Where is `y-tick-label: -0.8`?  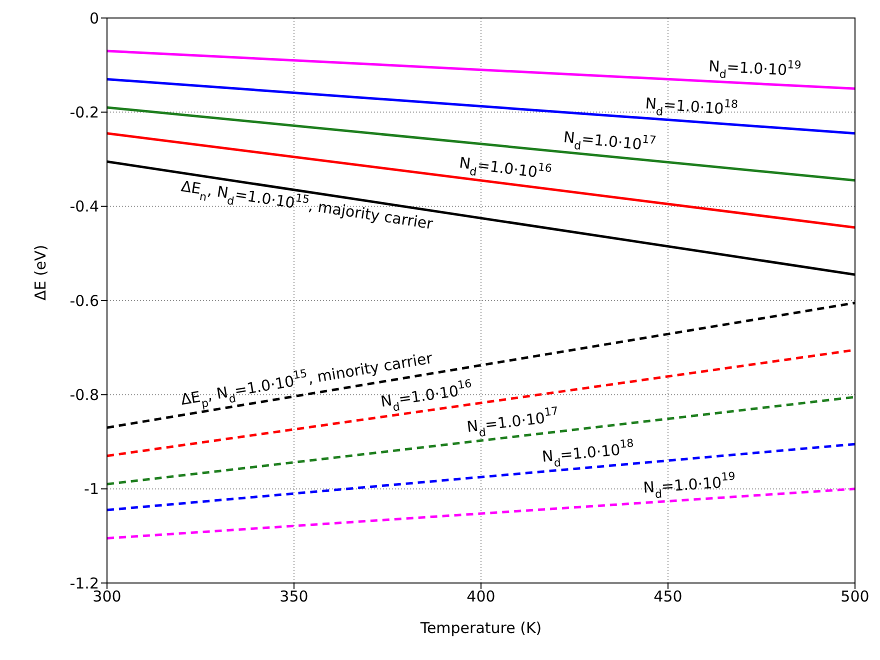
y-tick-label: -0.8 is located at coordinates (84, 395).